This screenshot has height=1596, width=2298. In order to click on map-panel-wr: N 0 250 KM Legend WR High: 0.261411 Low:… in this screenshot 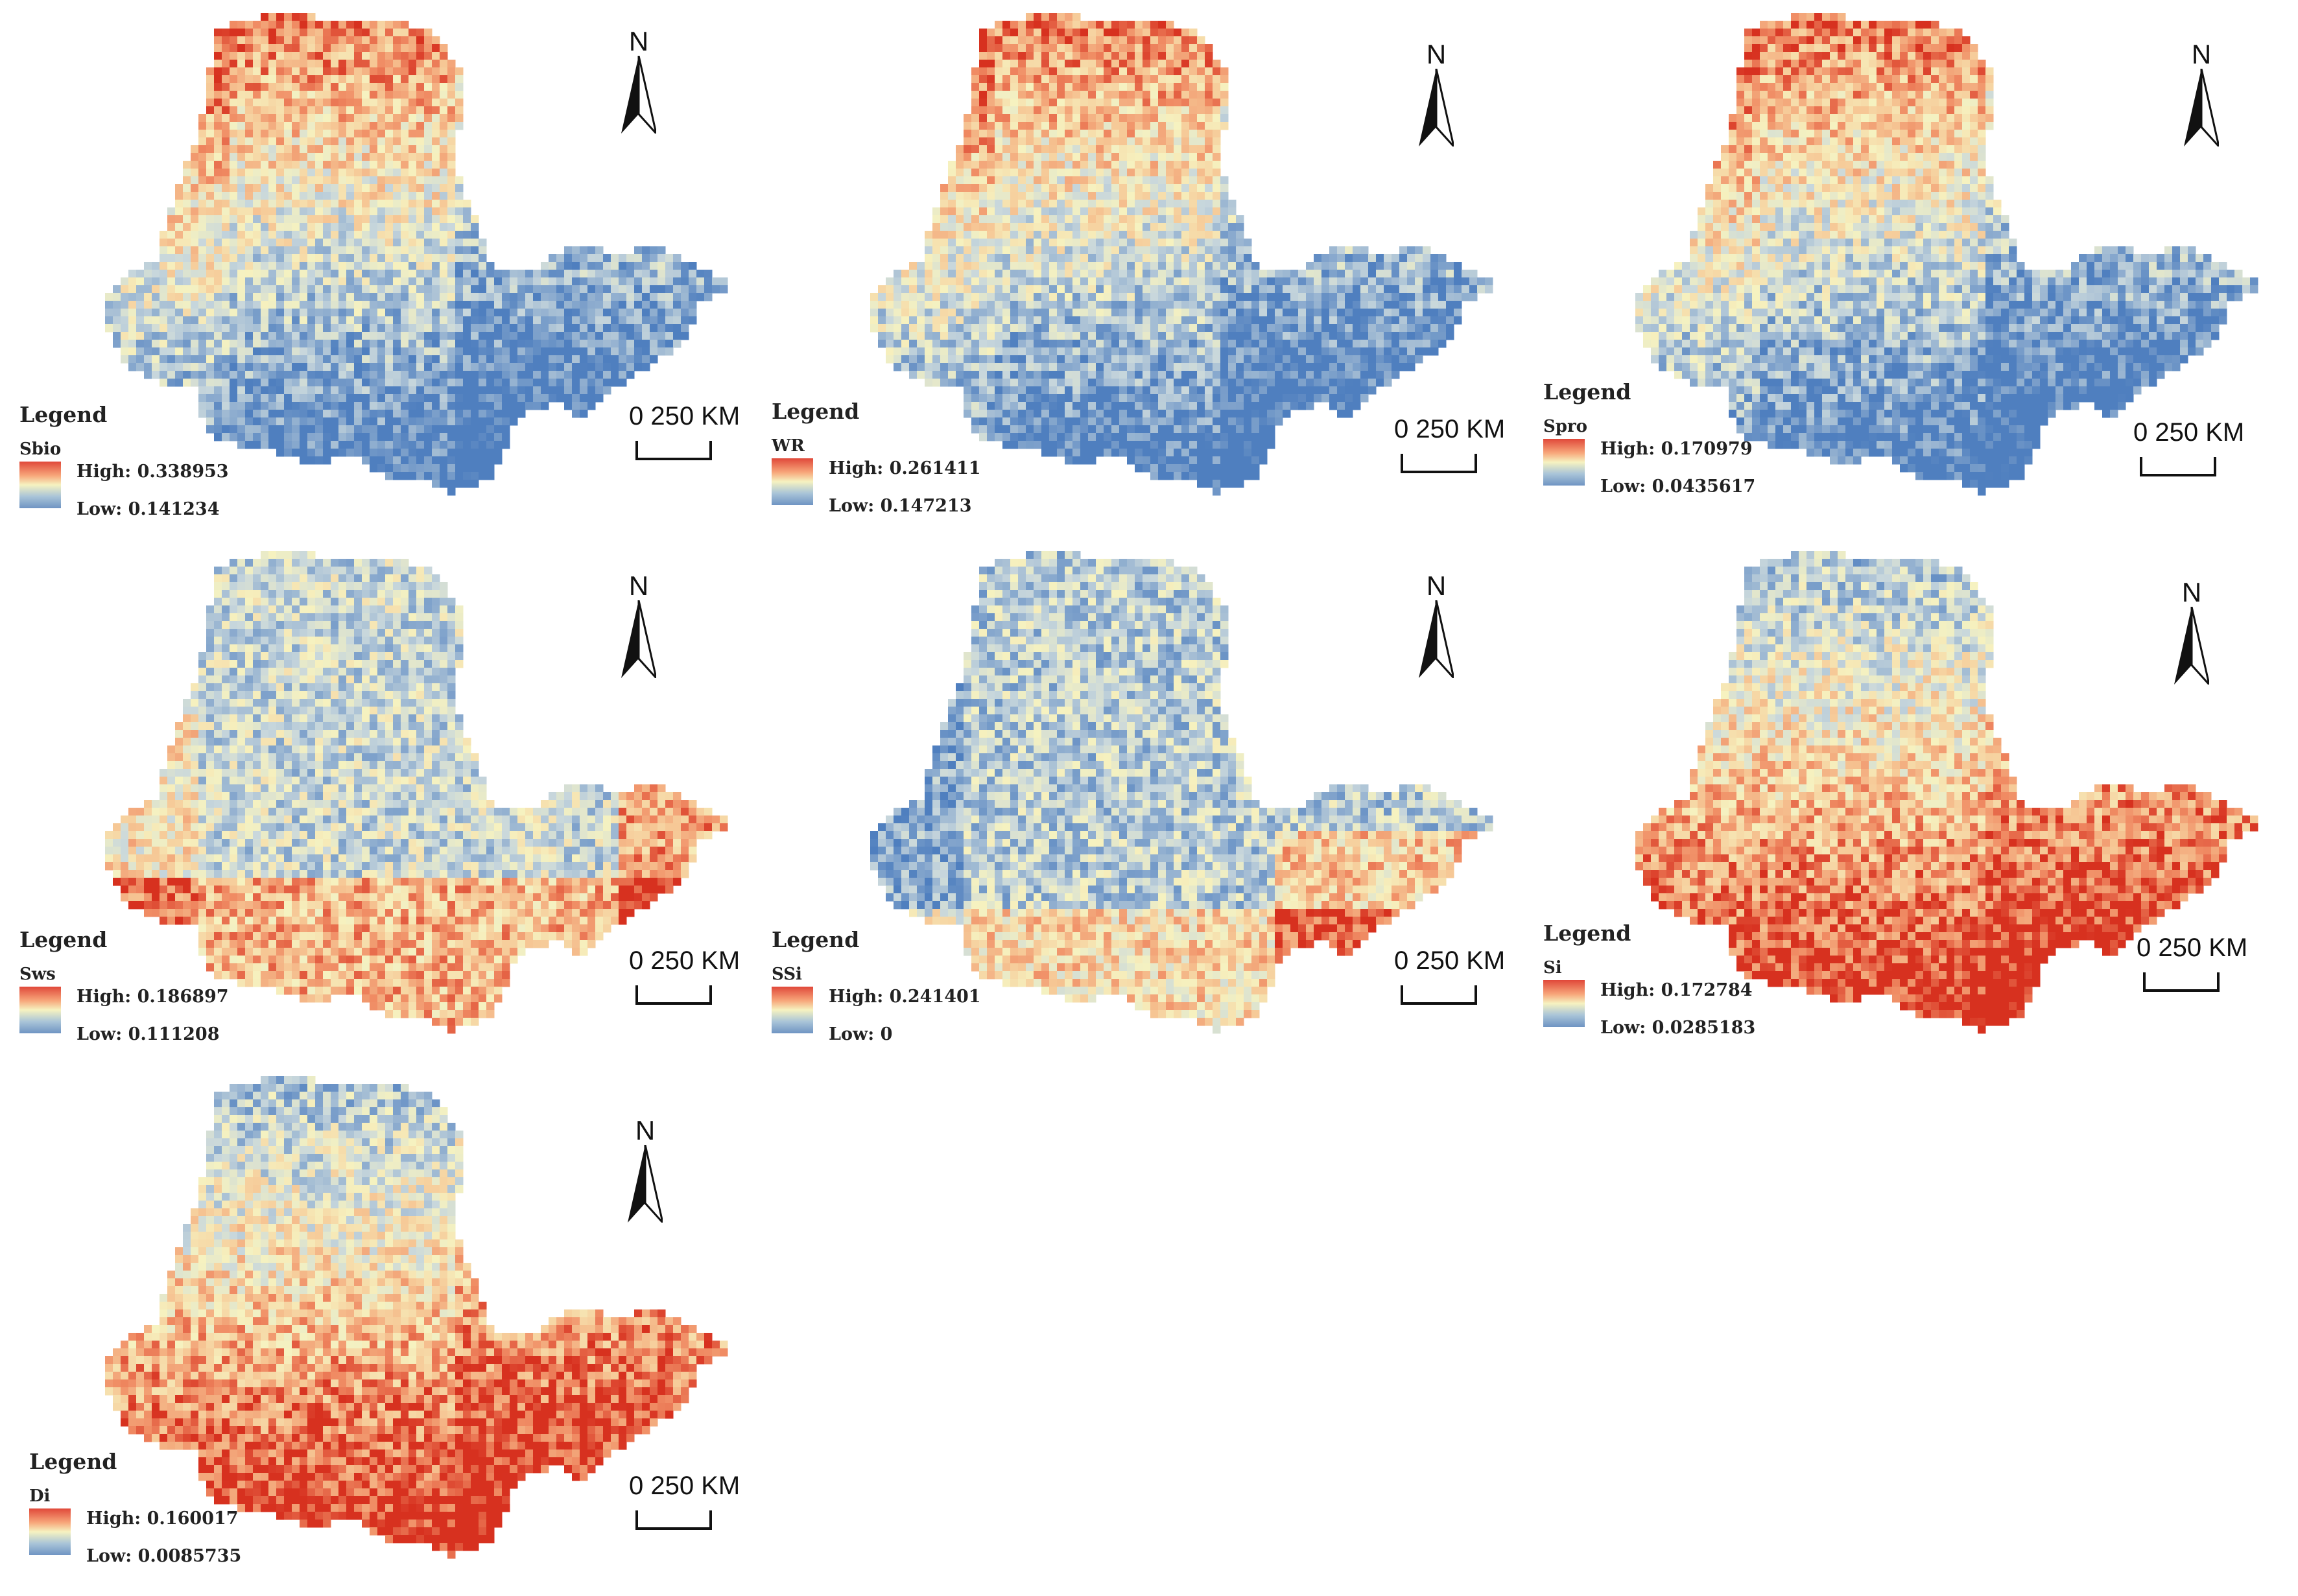, I will do `click(1147, 266)`.